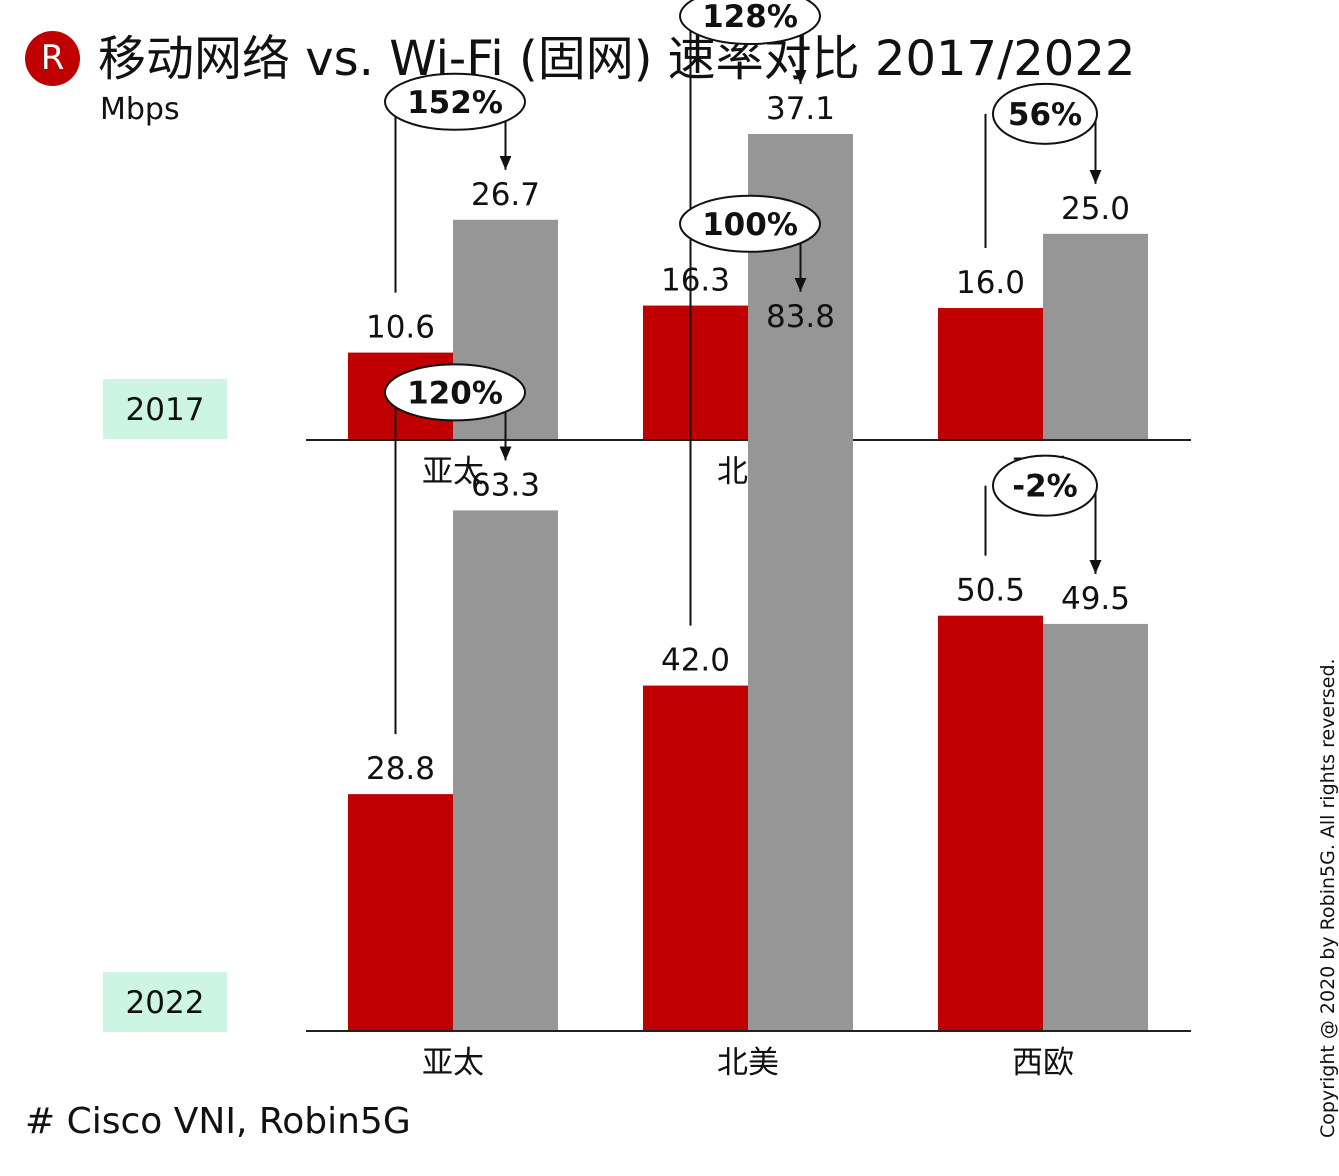  What do you see at coordinates (990, 591) in the screenshot?
I see `panel-2022-value-label-mobile-2: 50.5` at bounding box center [990, 591].